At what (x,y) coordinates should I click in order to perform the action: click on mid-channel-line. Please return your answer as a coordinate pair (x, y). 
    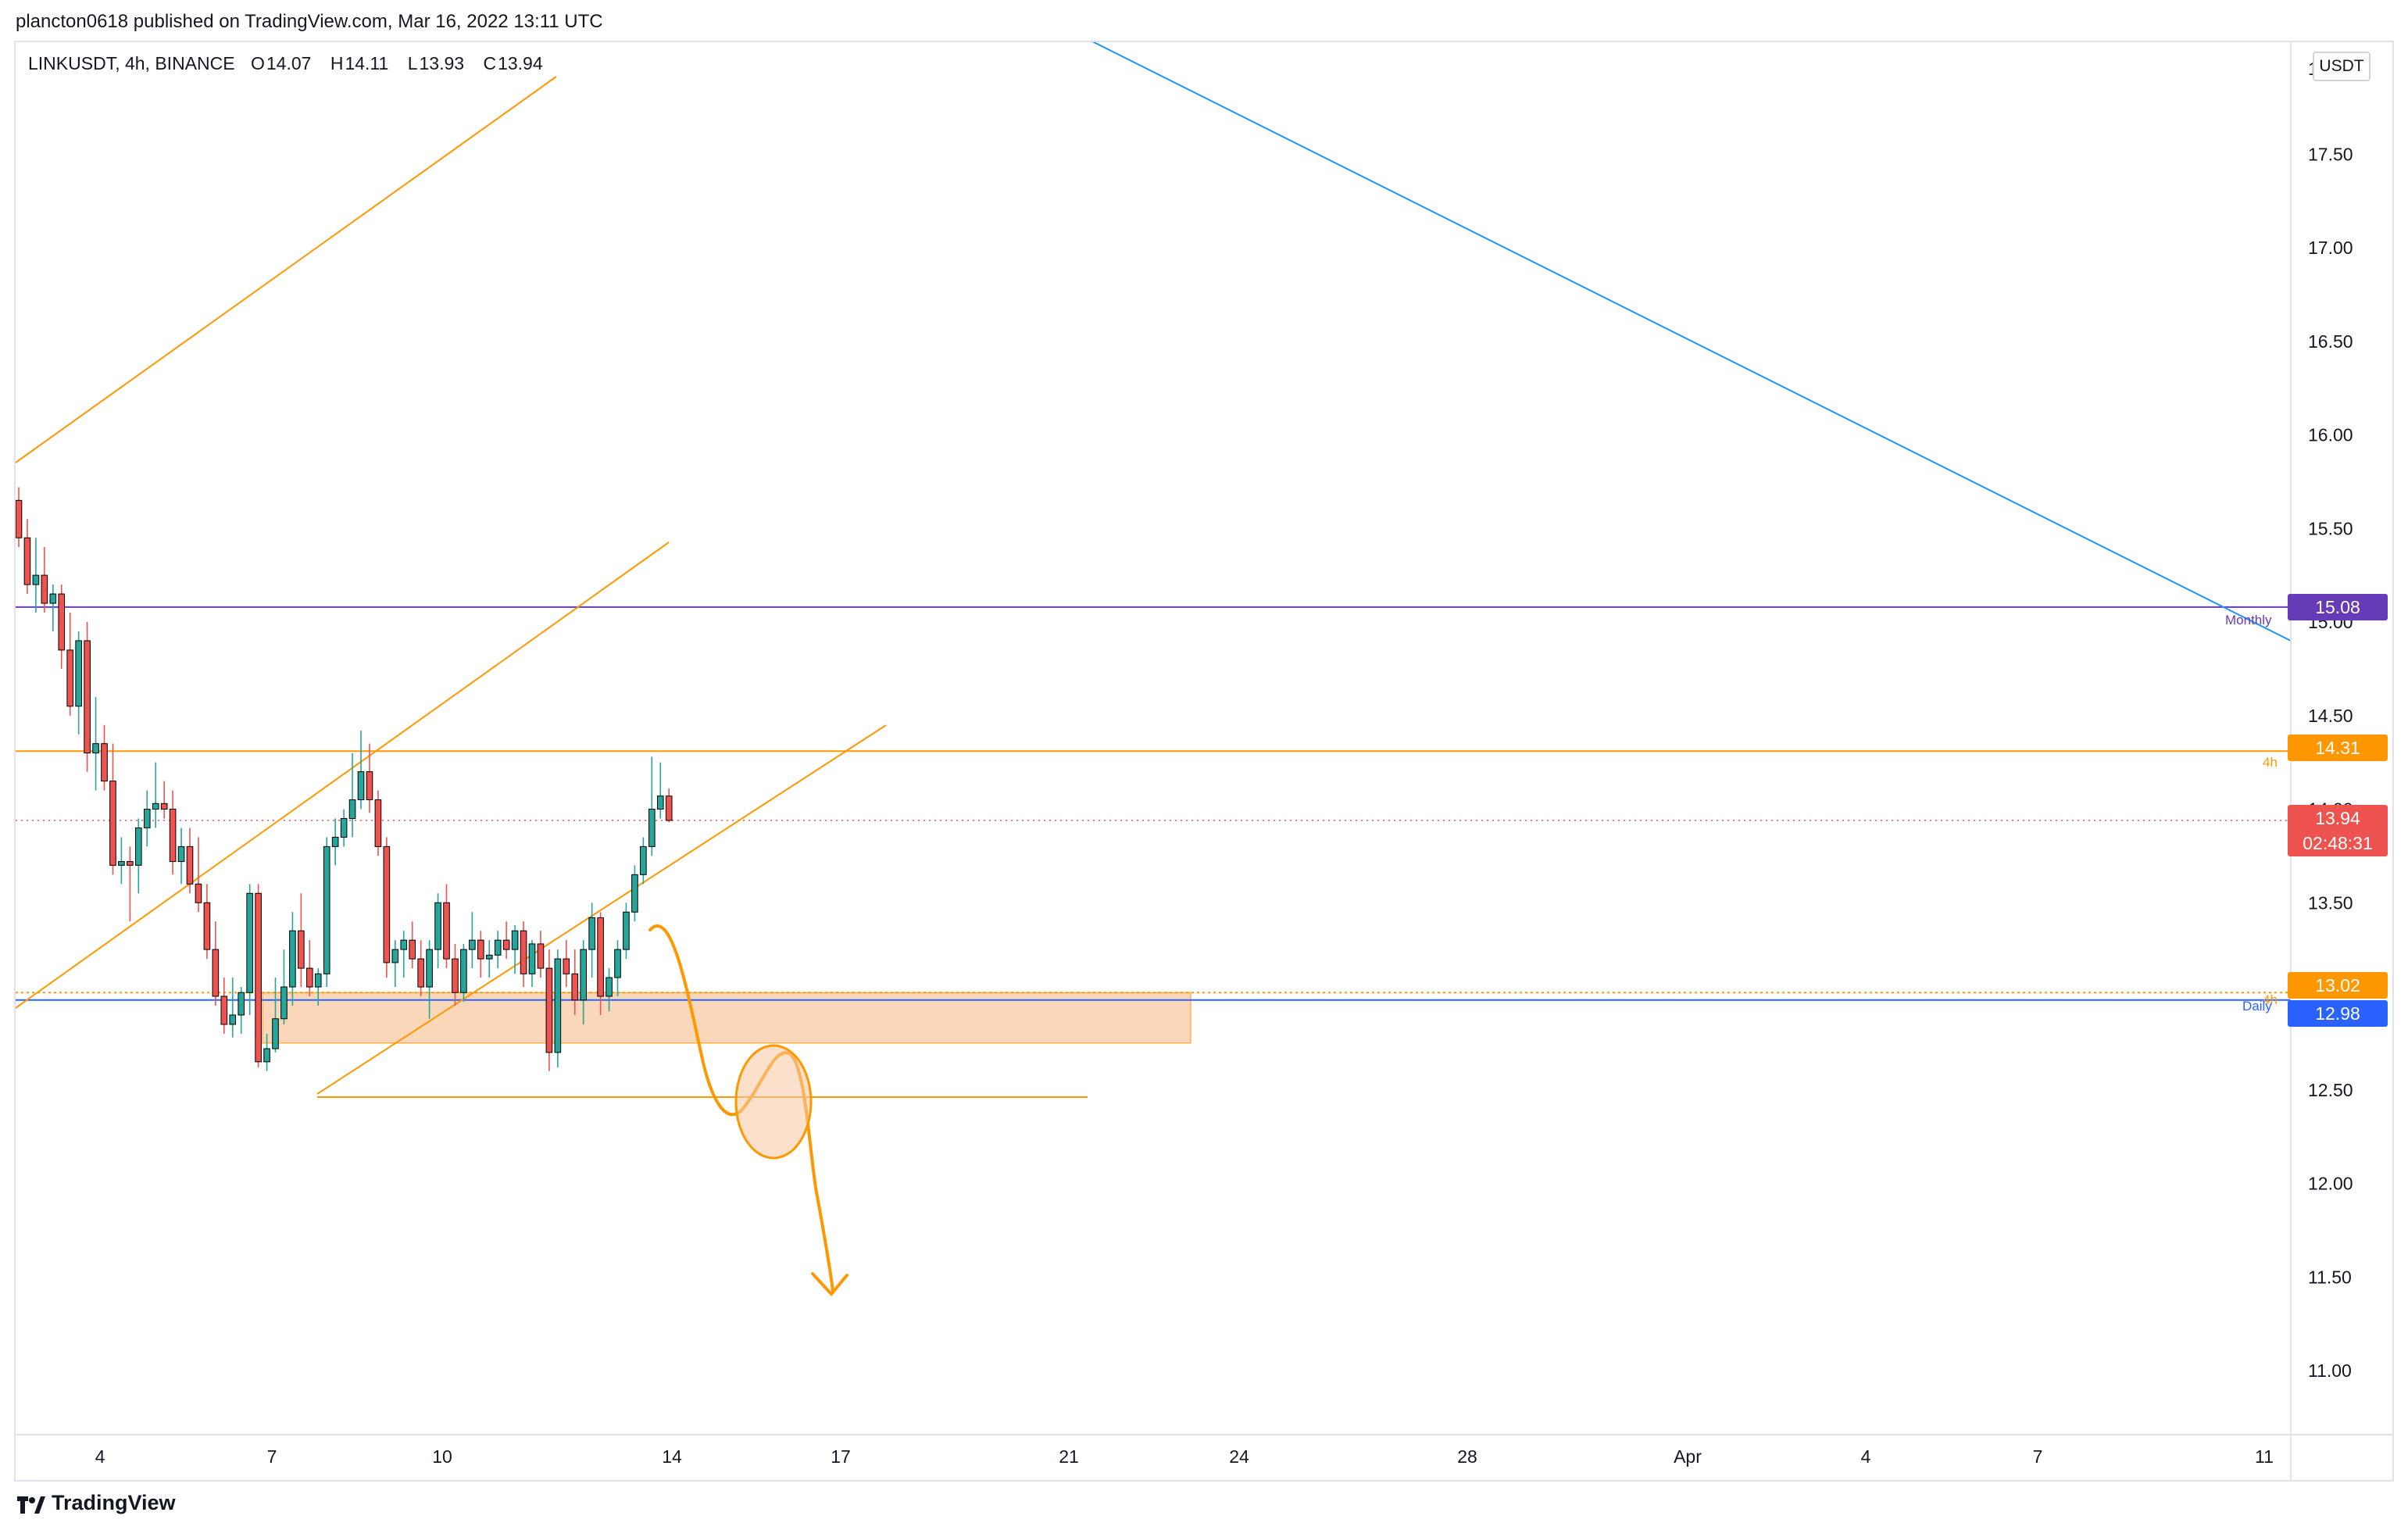
    Looking at the image, I should click on (343, 775).